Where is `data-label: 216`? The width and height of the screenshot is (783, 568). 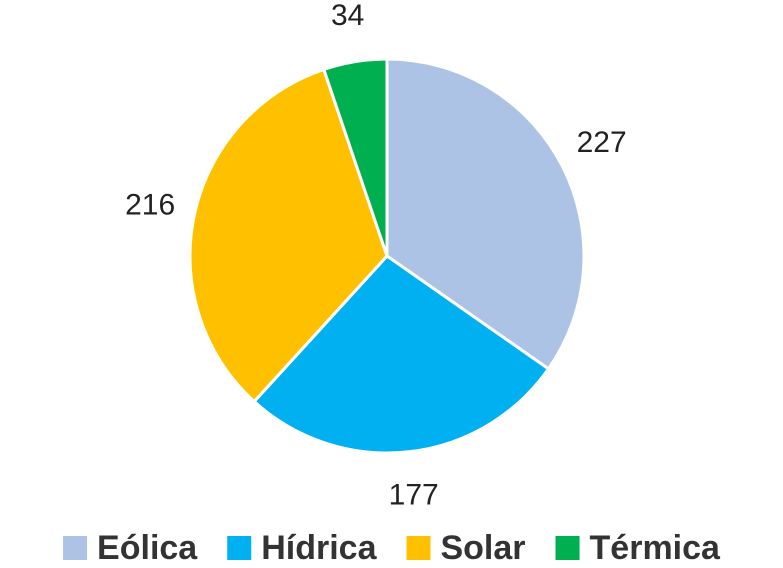 data-label: 216 is located at coordinates (150, 204).